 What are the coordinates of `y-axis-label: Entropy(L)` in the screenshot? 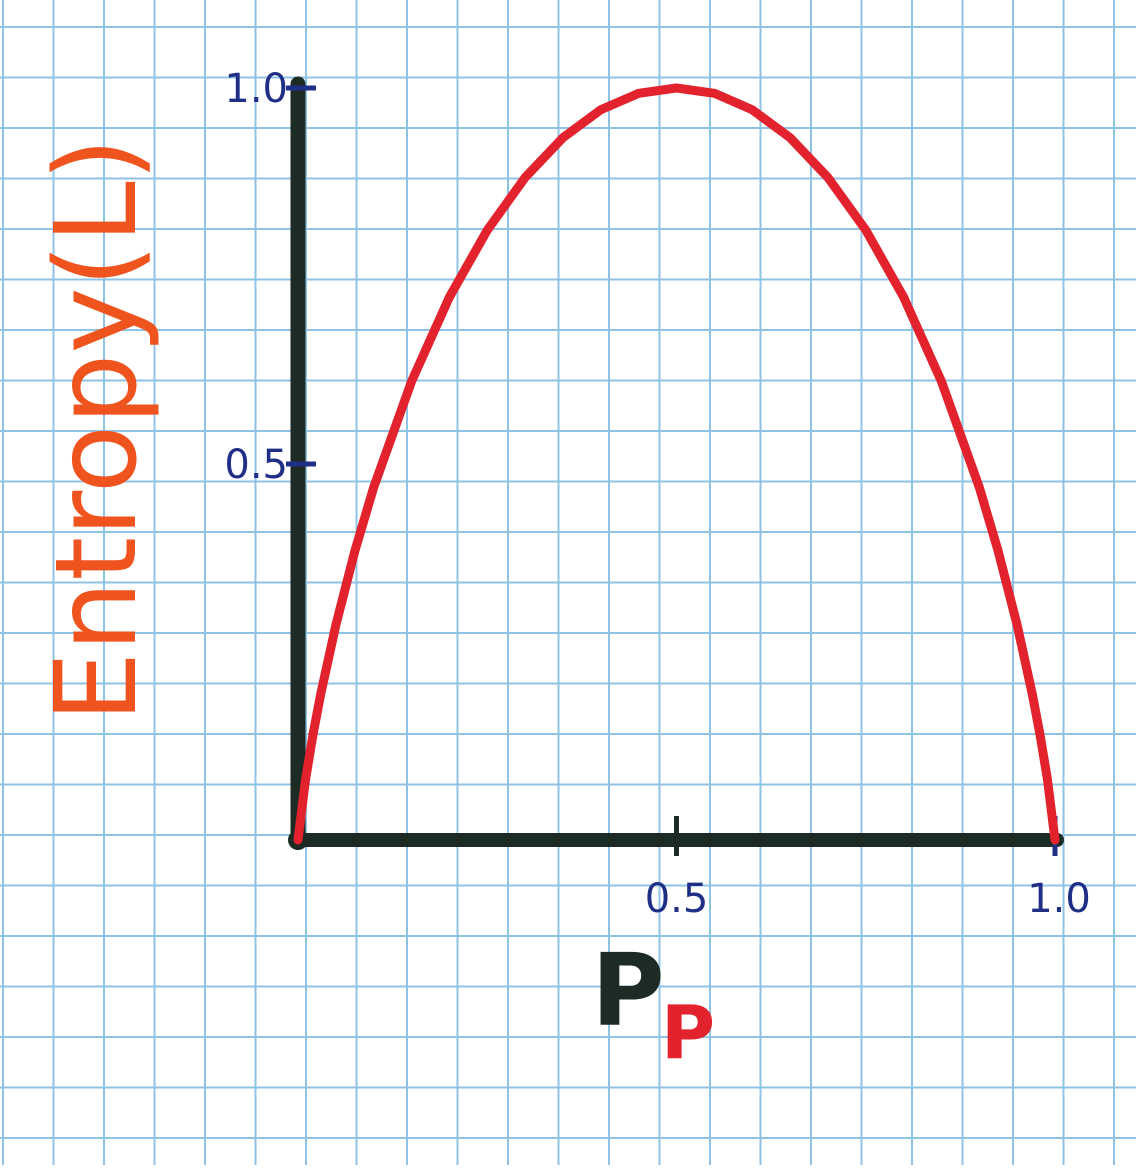 It's located at (97, 430).